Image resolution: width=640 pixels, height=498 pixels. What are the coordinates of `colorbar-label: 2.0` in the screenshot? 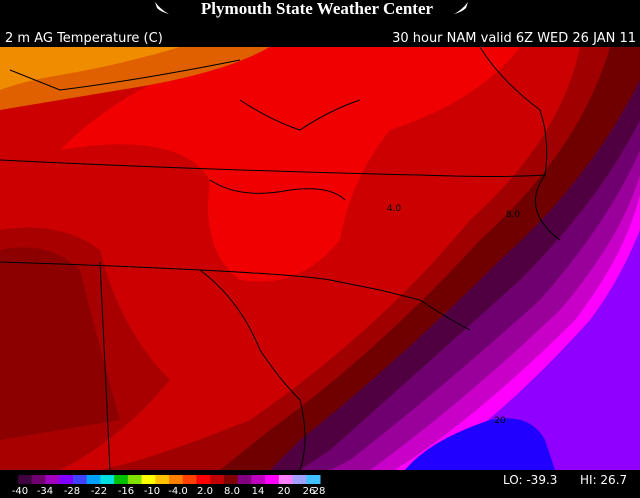 It's located at (205, 491).